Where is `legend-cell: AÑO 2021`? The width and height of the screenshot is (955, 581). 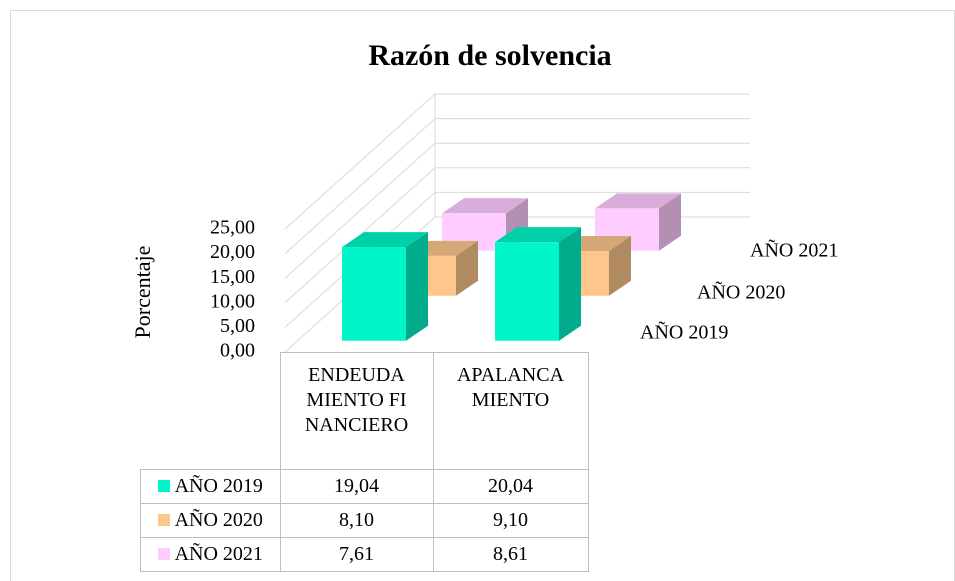
legend-cell: AÑO 2021 is located at coordinates (210, 554).